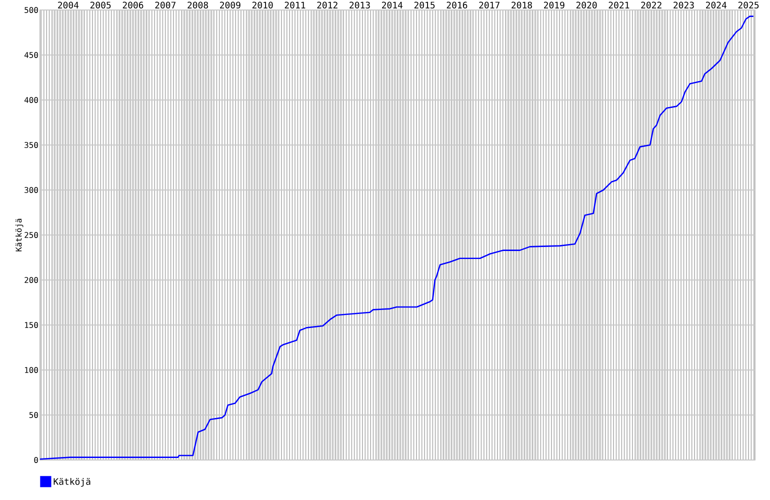 The width and height of the screenshot is (770, 500). I want to click on x-tick-label: 2004, so click(68, 5).